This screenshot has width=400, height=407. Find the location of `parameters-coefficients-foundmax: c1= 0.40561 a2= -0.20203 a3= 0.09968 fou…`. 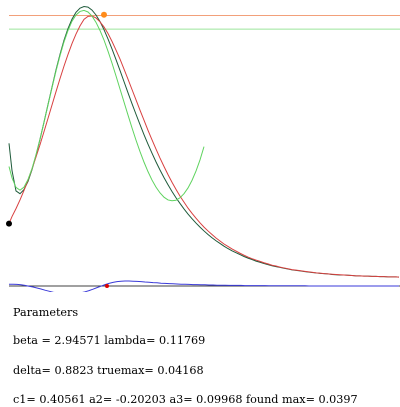

parameters-coefficients-foundmax: c1= 0.40561 a2= -0.20203 a3= 0.09968 fou… is located at coordinates (185, 399).